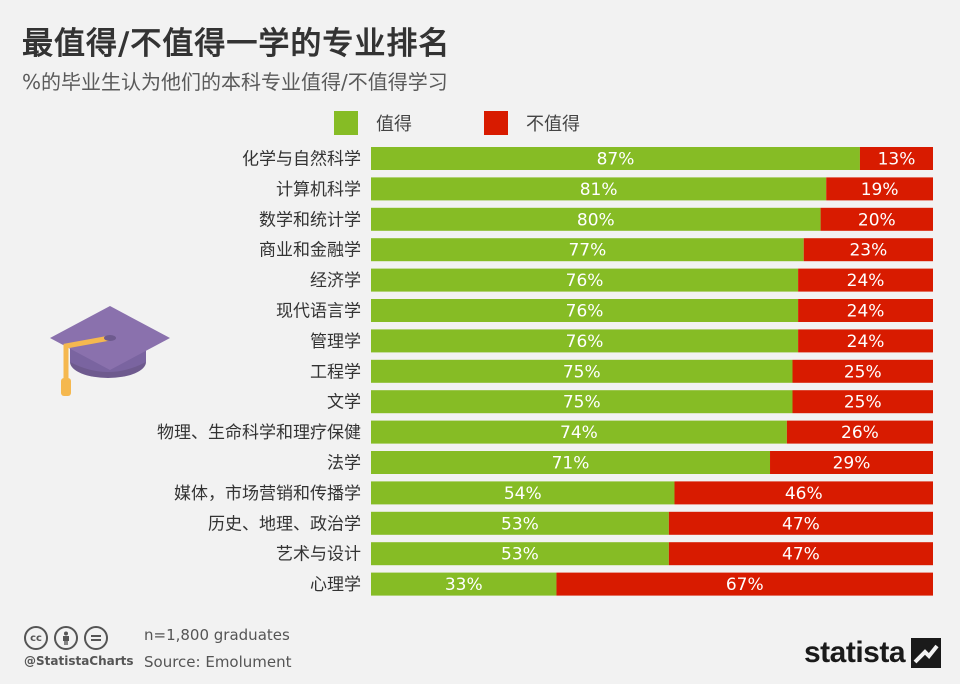  Describe the element at coordinates (480, 123) in the screenshot. I see `legend: 值得 不值得` at that location.